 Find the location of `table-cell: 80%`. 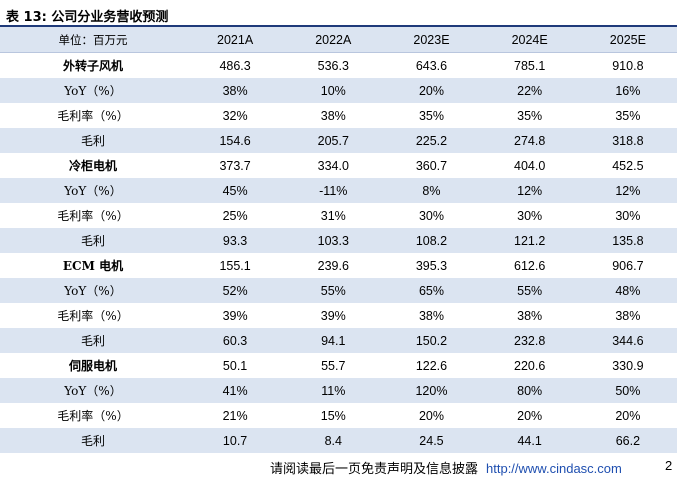

table-cell: 80% is located at coordinates (529, 390).